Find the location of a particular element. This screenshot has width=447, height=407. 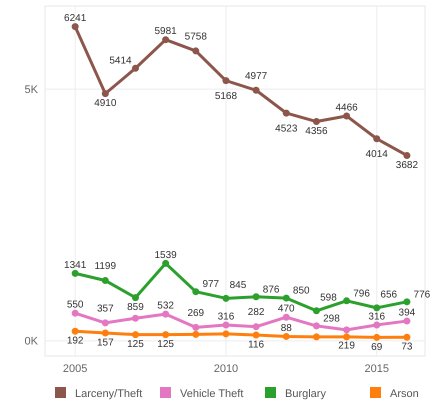

data-label: 796 is located at coordinates (361, 294).